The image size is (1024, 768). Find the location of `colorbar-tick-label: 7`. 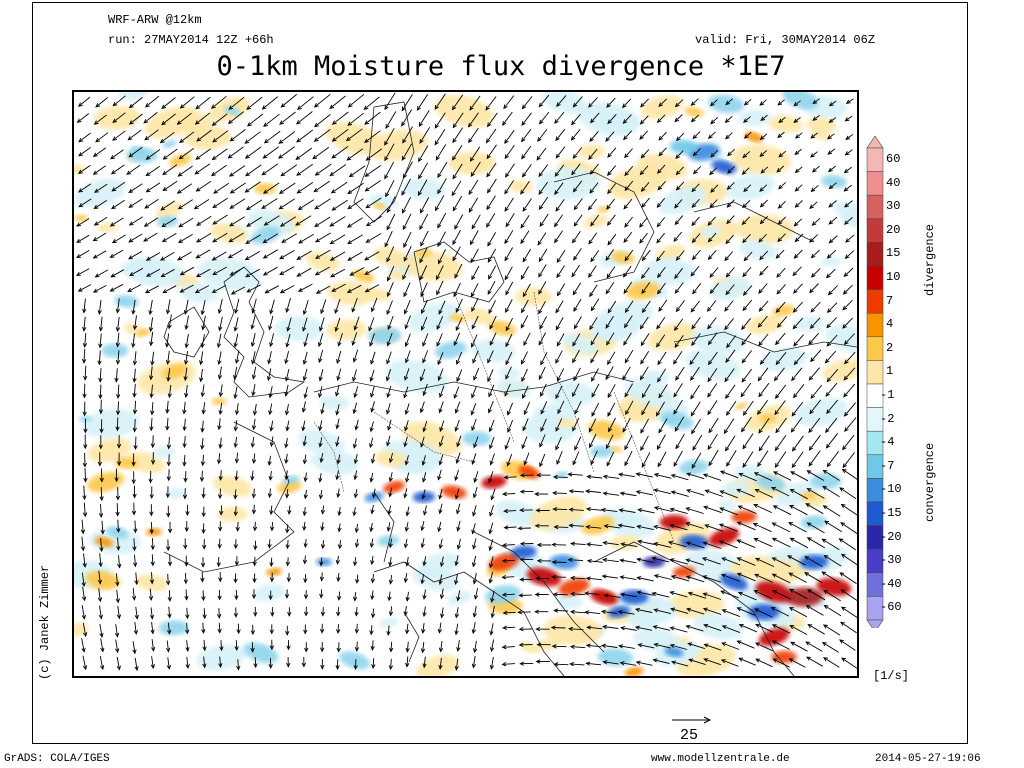

colorbar-tick-label: 7 is located at coordinates (890, 300).